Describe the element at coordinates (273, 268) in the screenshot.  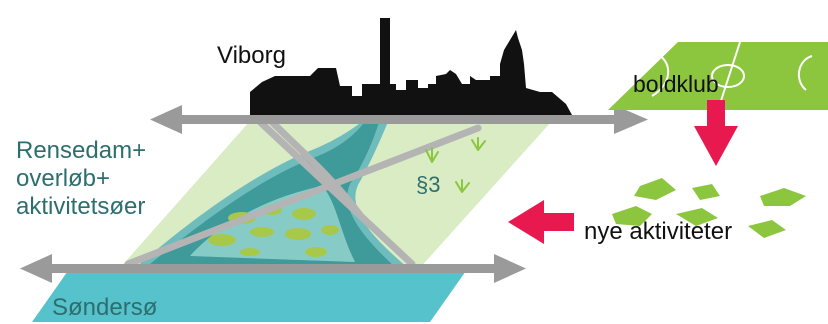
I see `bottom-road-arrow` at that location.